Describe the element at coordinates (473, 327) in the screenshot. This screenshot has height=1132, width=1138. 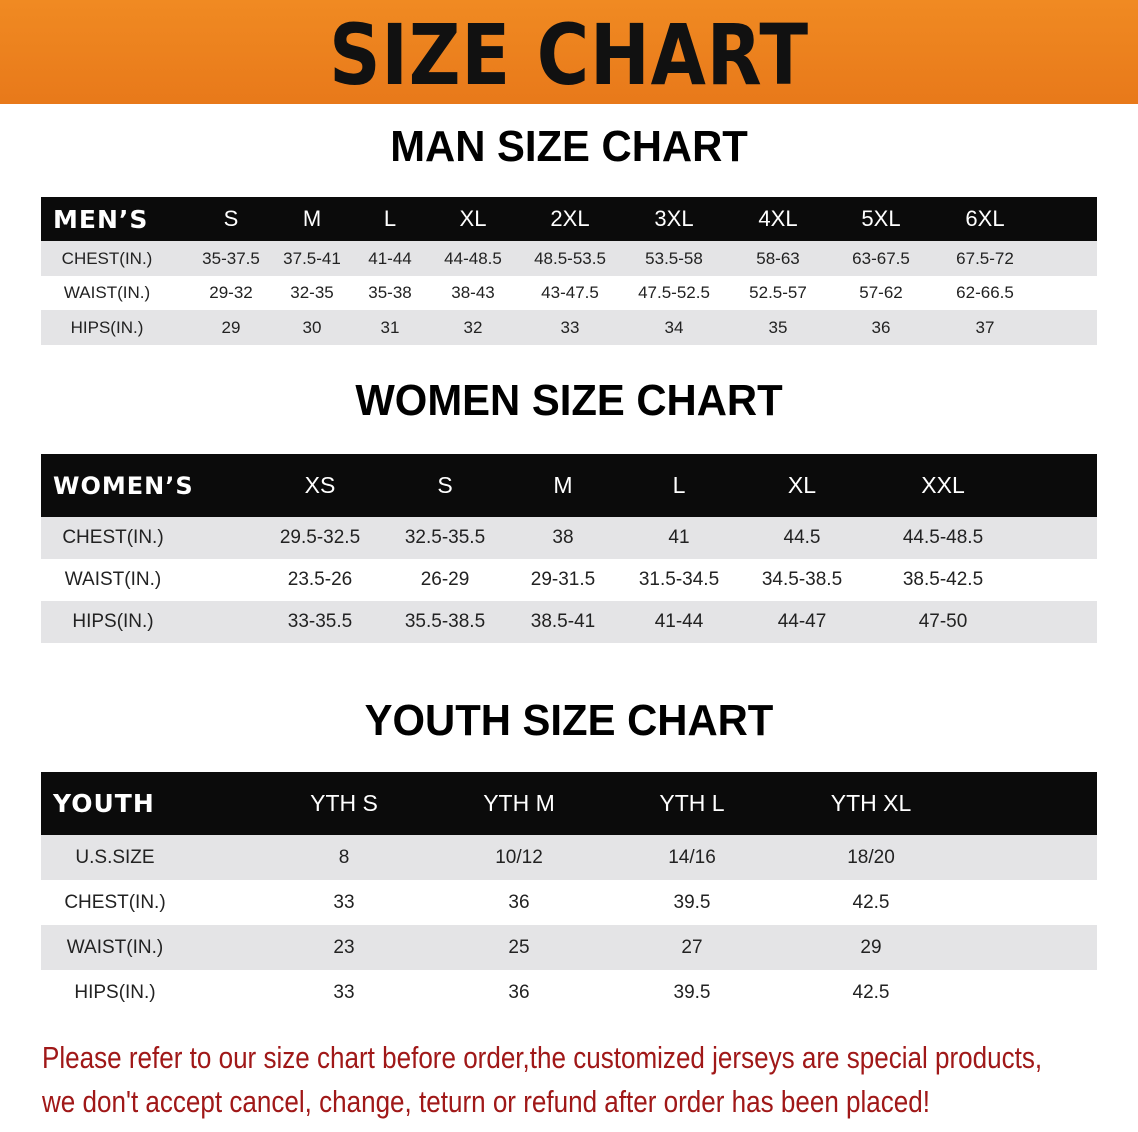
I see `men-measurement-cell: 32` at that location.